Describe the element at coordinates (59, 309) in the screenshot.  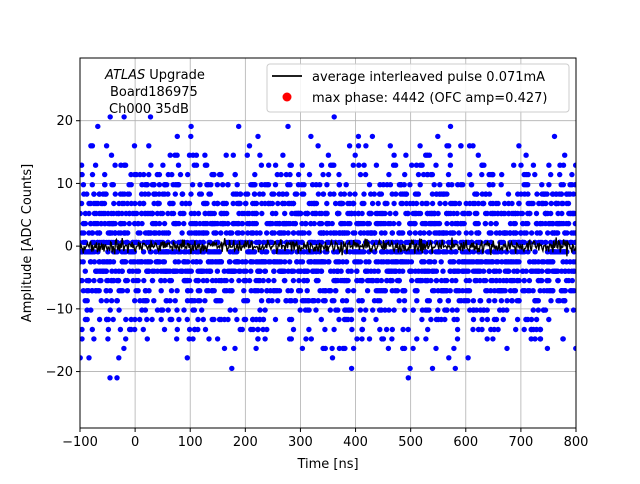
I see `y-tick-label: −10` at that location.